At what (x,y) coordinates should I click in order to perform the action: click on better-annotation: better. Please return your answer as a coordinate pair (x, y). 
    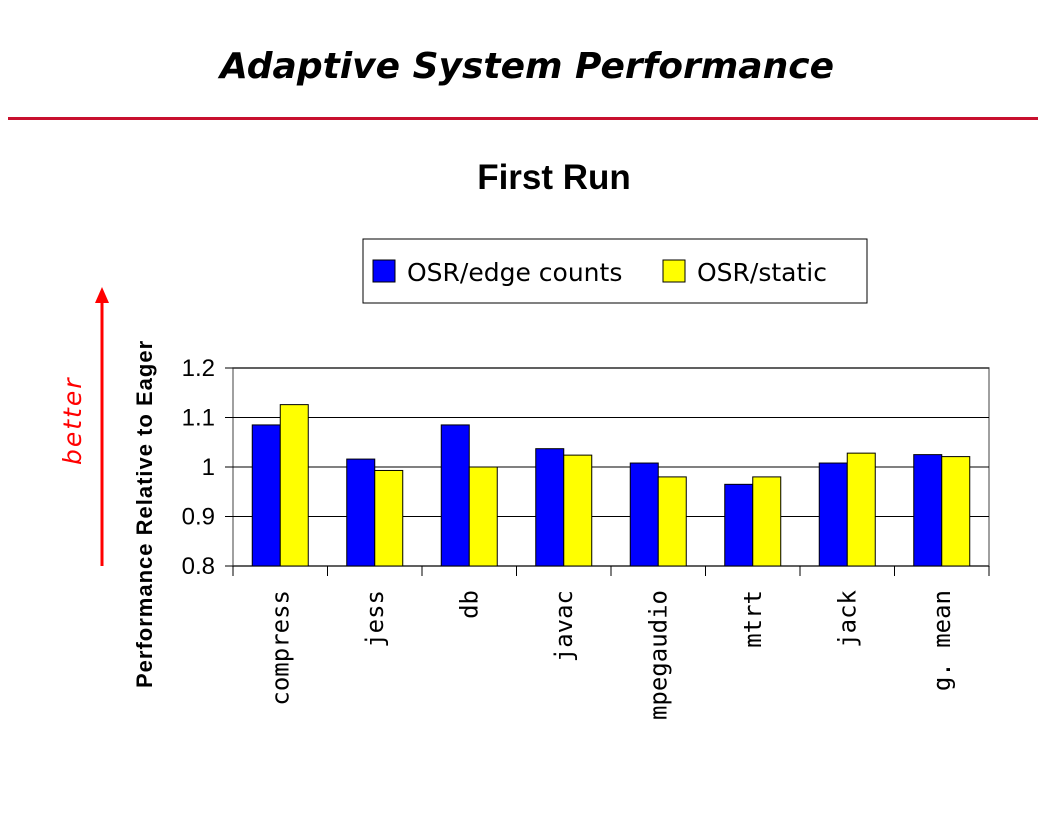
    Looking at the image, I should click on (83, 426).